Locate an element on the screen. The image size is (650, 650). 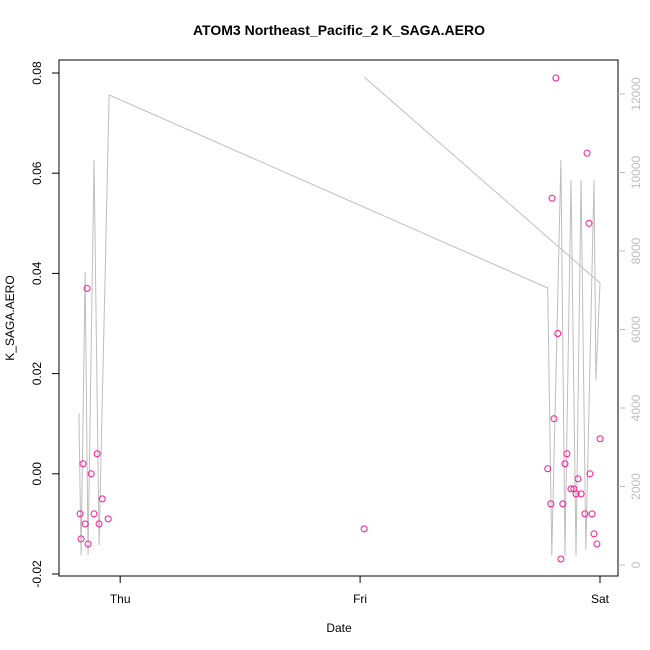
y-tick-label: 0.04 is located at coordinates (37, 273).